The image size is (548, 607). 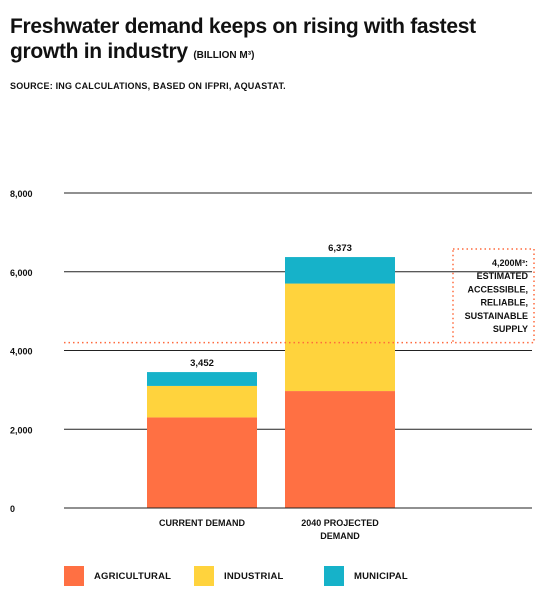 What do you see at coordinates (202, 523) in the screenshot?
I see `x-category-label: CURRENT DEMAND` at bounding box center [202, 523].